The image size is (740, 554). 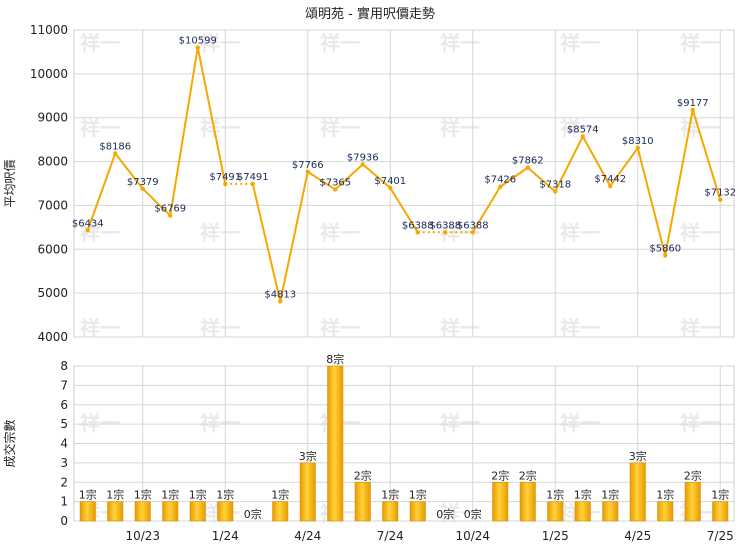 I want to click on y-tick-label: 7, so click(x=64, y=385).